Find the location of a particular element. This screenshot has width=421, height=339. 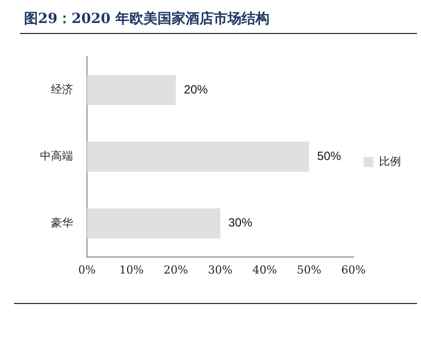

x-tick-label: 60% is located at coordinates (353, 269).